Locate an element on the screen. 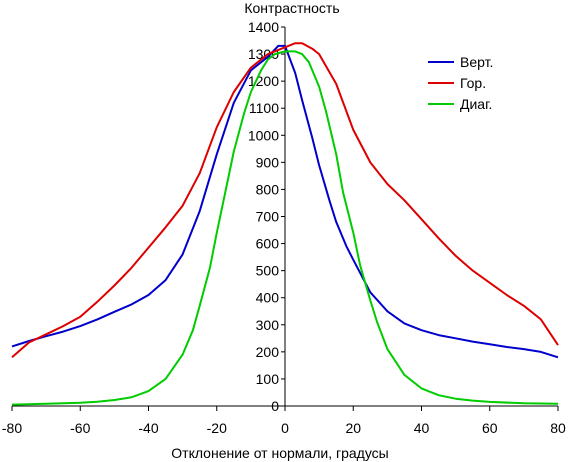 This screenshot has width=568, height=462. x-tick-label: -20 is located at coordinates (217, 428).